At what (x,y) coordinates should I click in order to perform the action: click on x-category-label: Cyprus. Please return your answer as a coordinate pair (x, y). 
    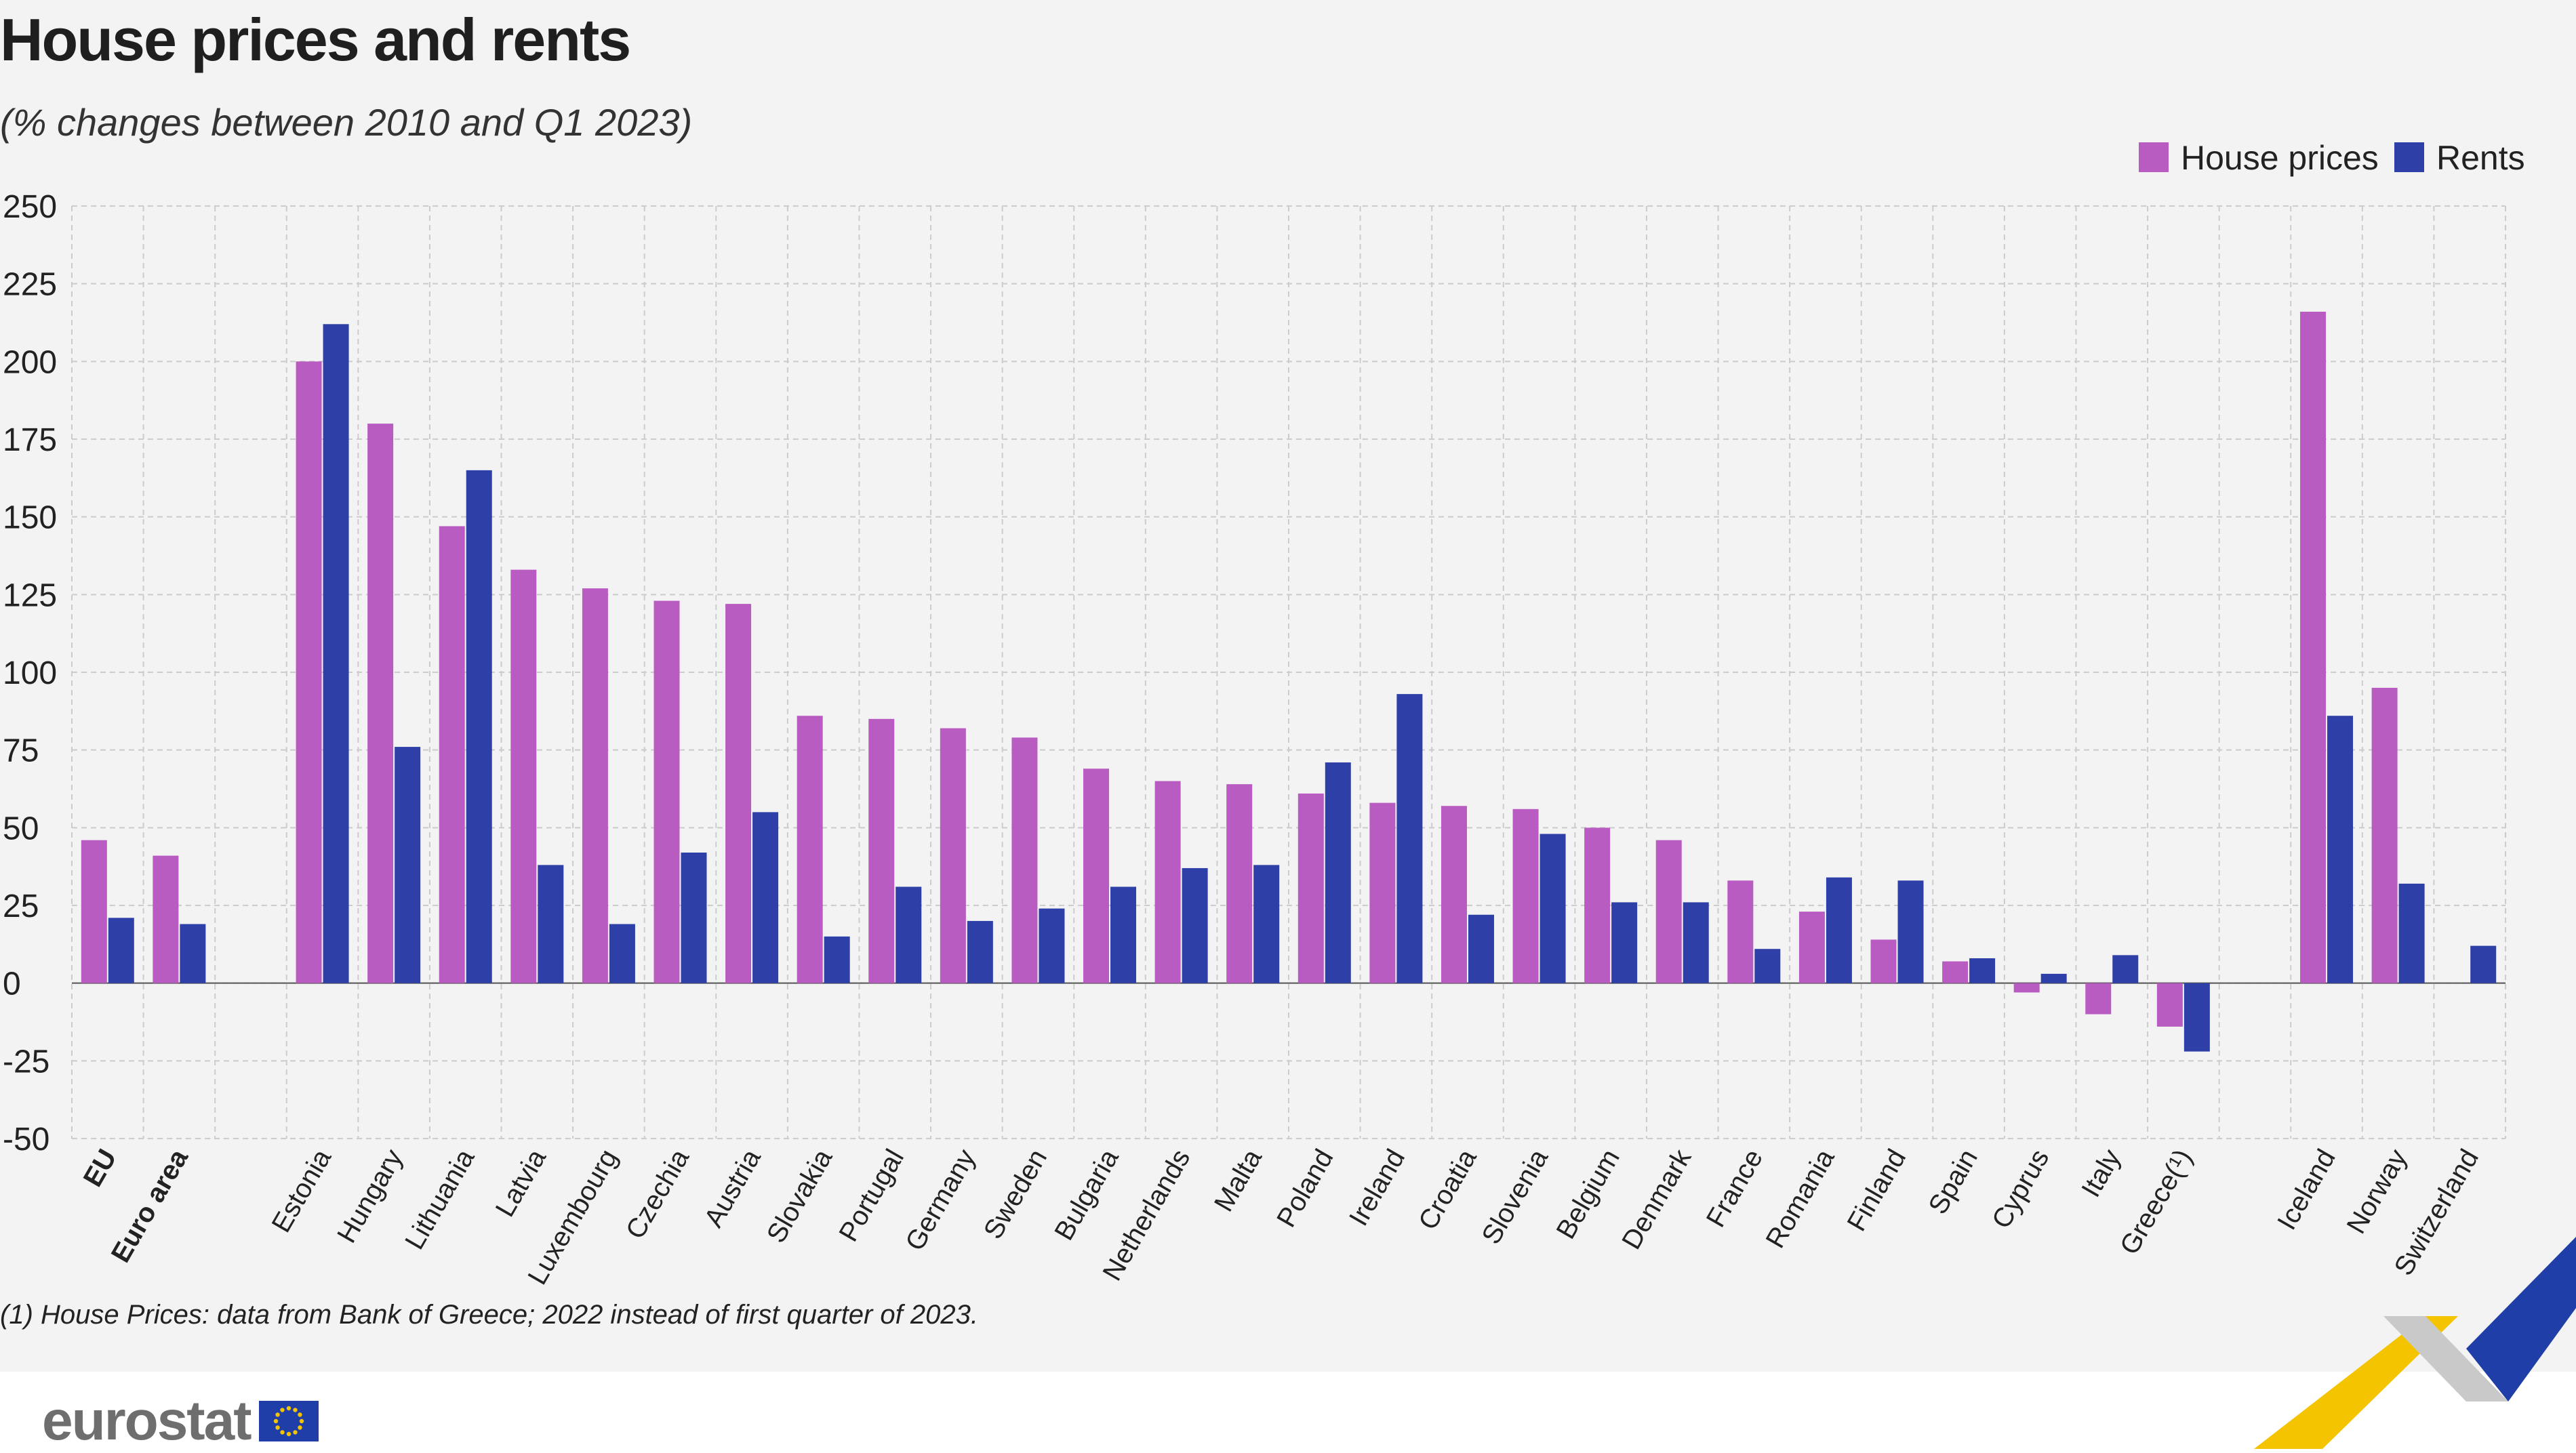
    Looking at the image, I should click on (2020, 1190).